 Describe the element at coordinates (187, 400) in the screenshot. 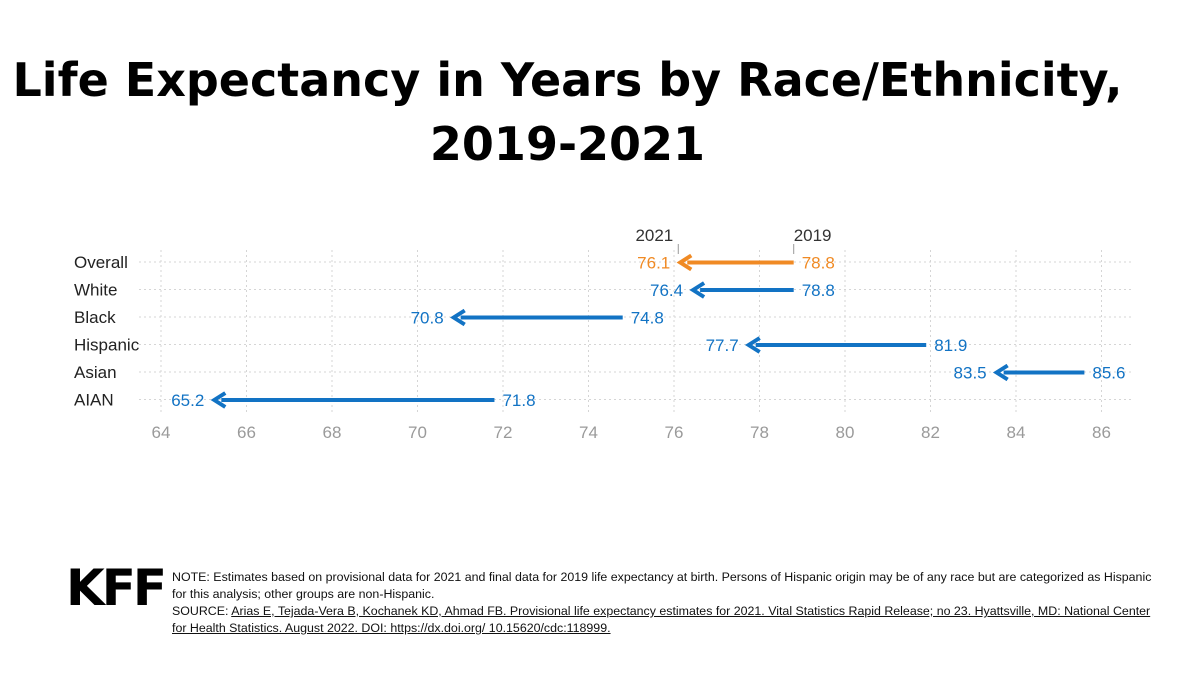

I see `value-label-2021: 65.2` at that location.